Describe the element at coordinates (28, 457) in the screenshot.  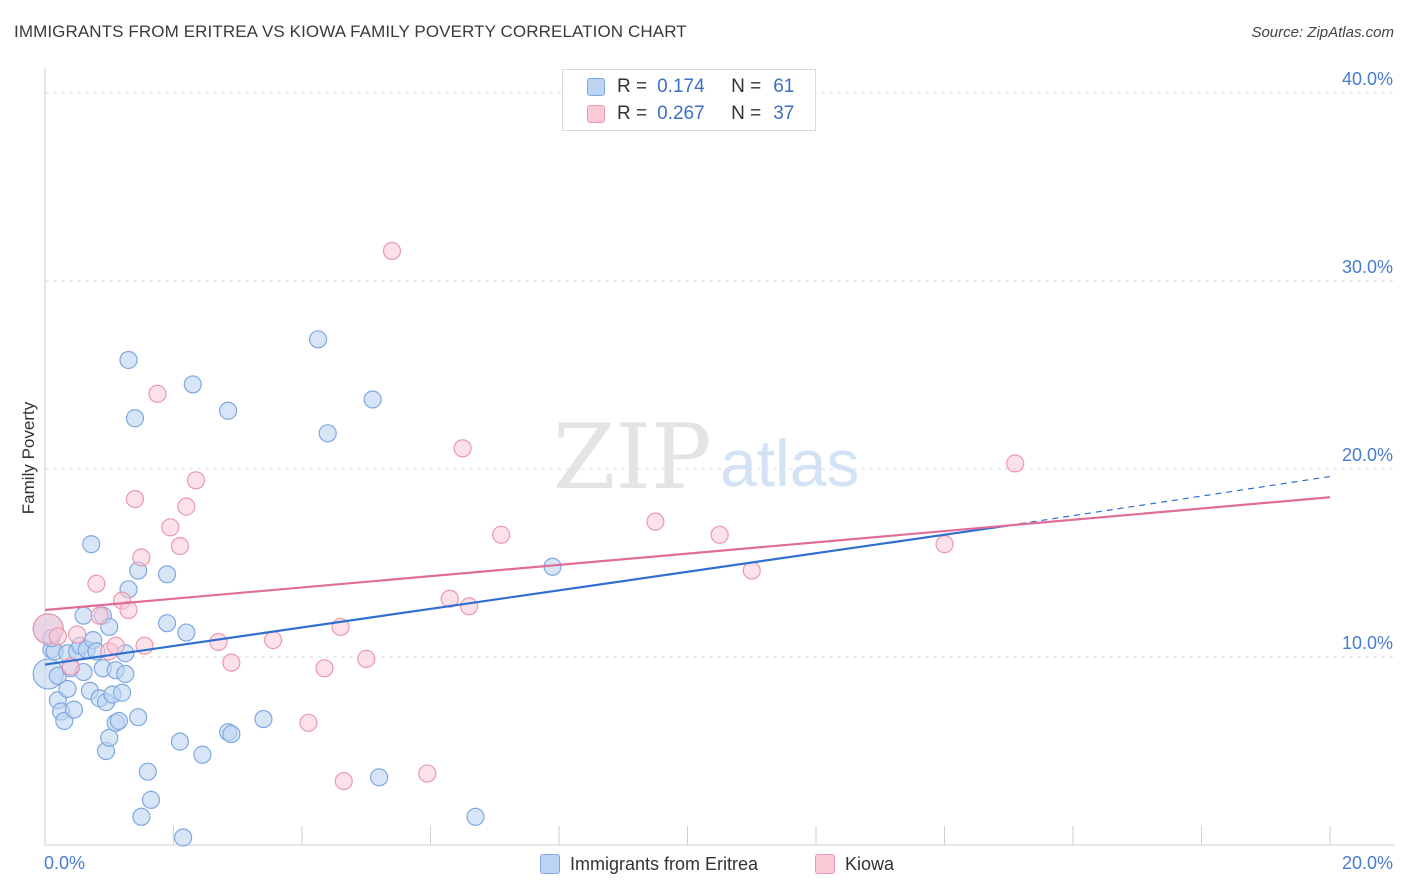
I see `y-axis-title: Family Poverty` at that location.